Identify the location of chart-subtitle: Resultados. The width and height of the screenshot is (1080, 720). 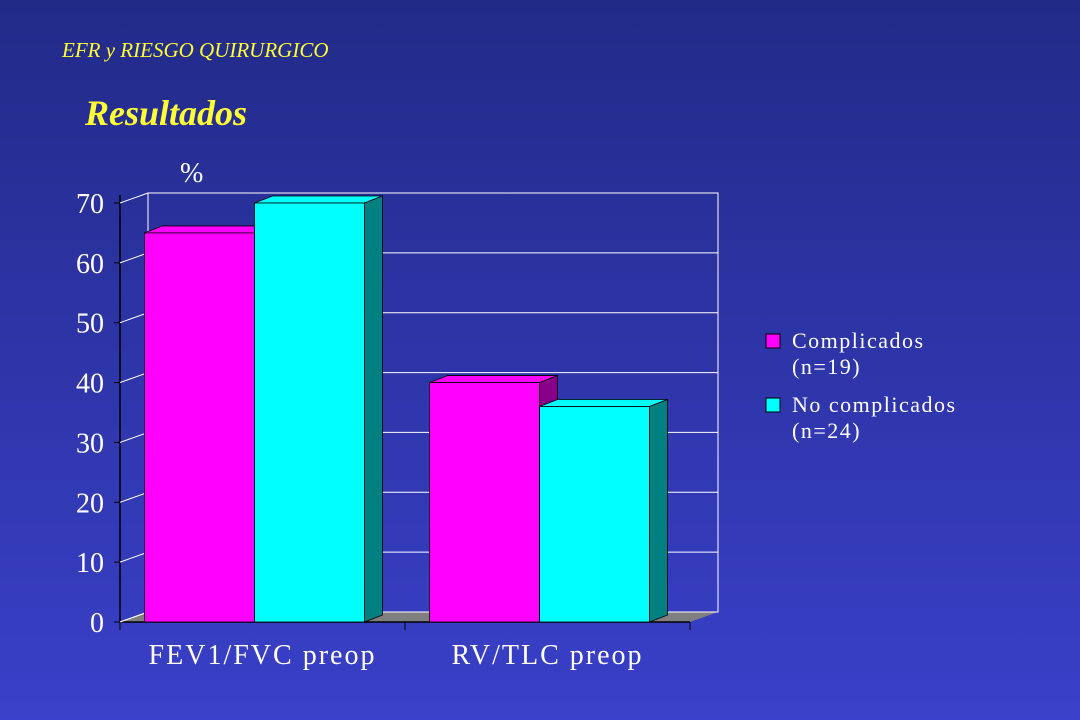
(165, 113).